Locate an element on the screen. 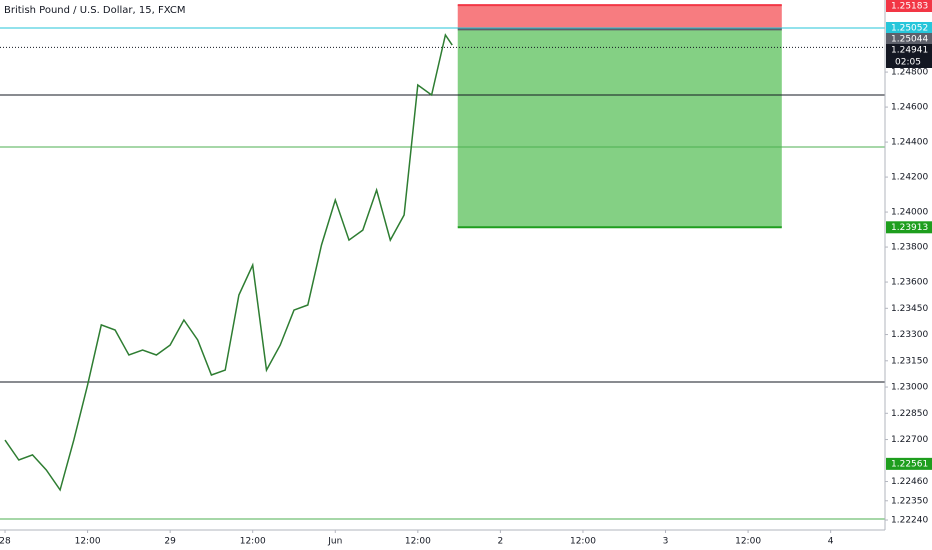 The image size is (932, 550). y-tick-label: 1.24200 is located at coordinates (909, 178).